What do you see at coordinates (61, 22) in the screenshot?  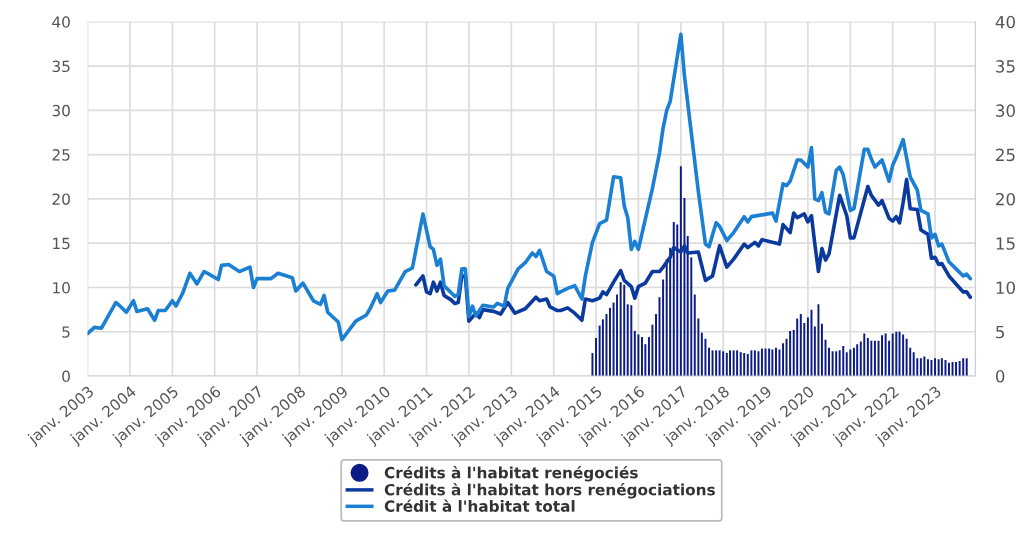 I see `y-tick-label: 40` at bounding box center [61, 22].